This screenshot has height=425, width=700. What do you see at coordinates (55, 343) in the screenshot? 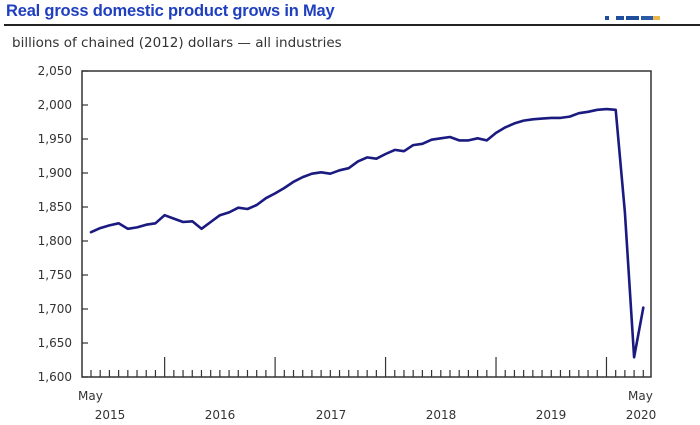
I see `y-tick-label: 1,650` at bounding box center [55, 343].